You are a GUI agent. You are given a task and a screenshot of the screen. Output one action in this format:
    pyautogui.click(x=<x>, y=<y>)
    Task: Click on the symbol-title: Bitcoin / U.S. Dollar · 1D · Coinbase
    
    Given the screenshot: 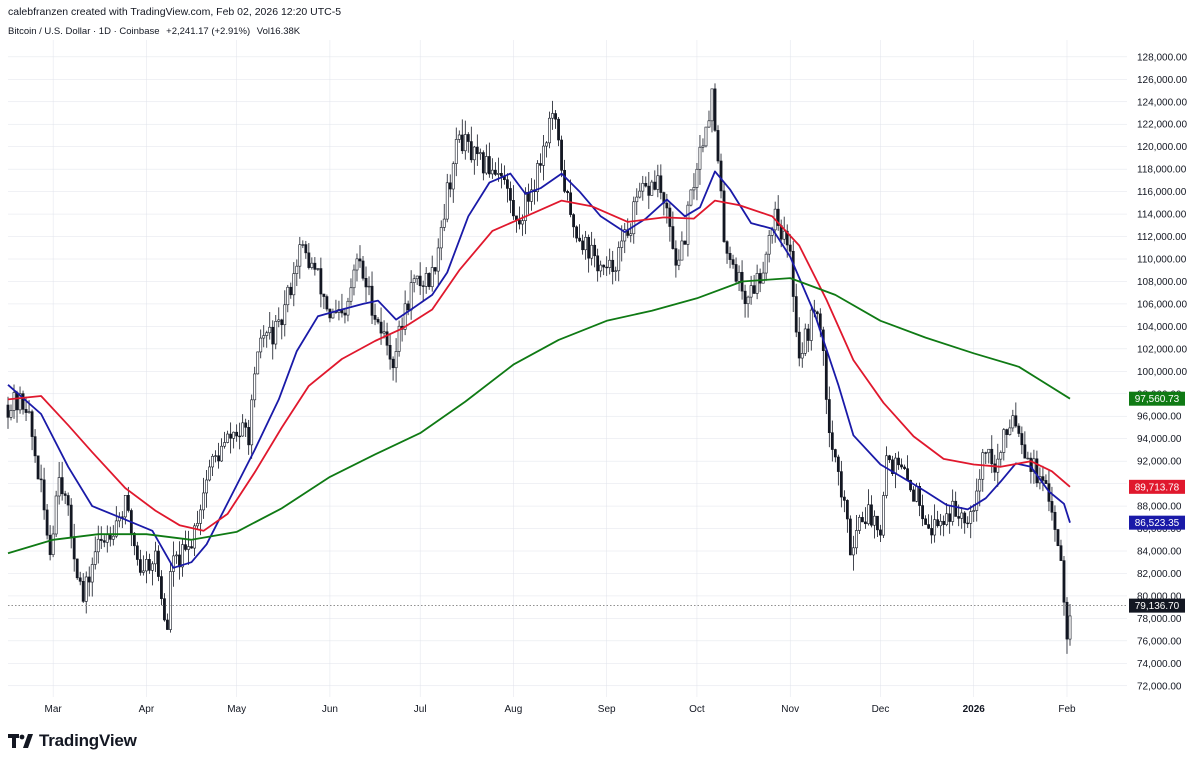 What is the action you would take?
    pyautogui.click(x=84, y=31)
    